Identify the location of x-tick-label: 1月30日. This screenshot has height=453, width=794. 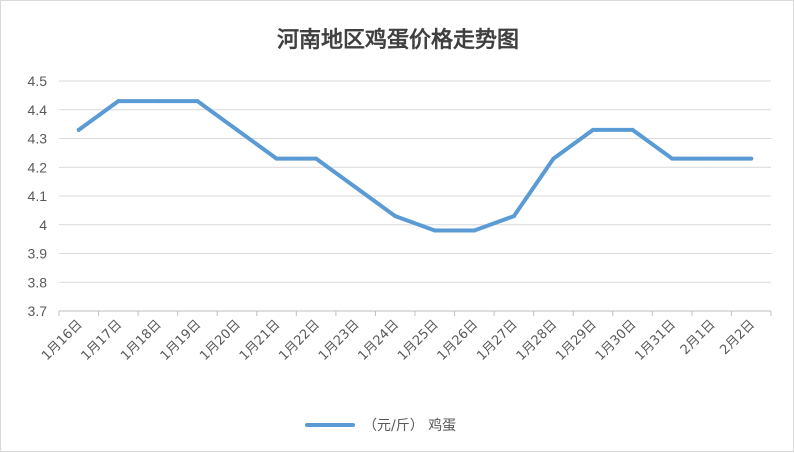
(616, 340).